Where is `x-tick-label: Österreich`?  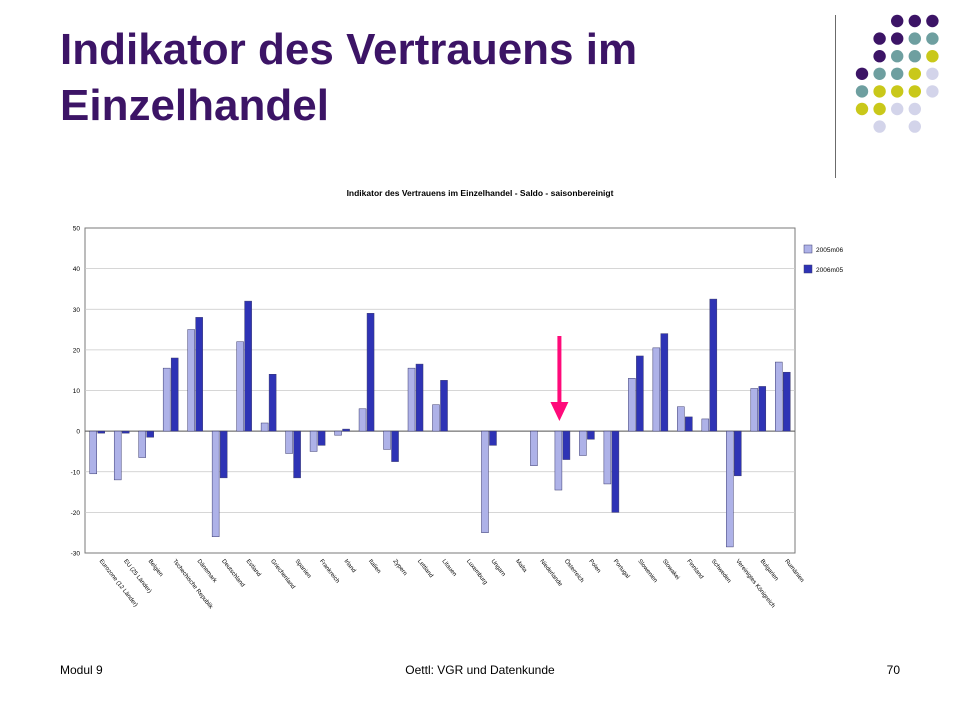
x-tick-label: Österreich is located at coordinates (574, 571).